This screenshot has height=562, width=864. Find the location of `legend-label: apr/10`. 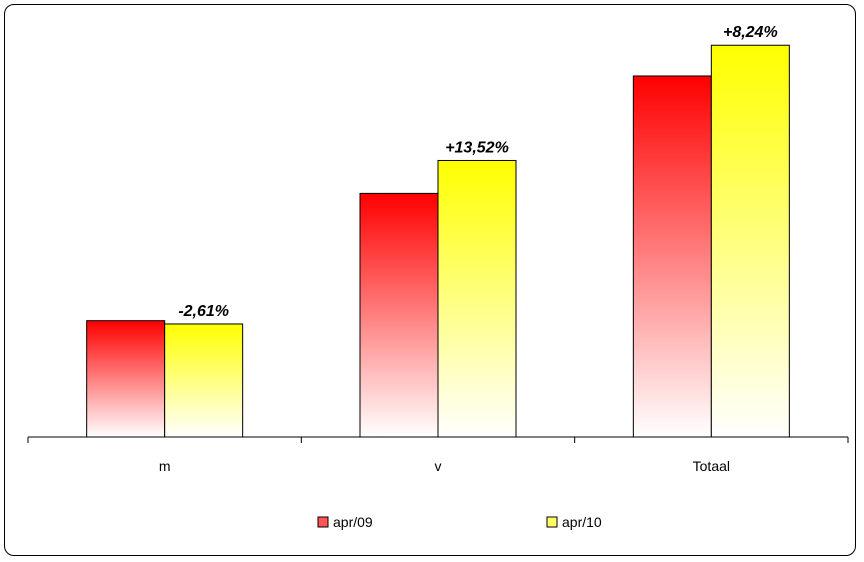

legend-label: apr/10 is located at coordinates (582, 522).